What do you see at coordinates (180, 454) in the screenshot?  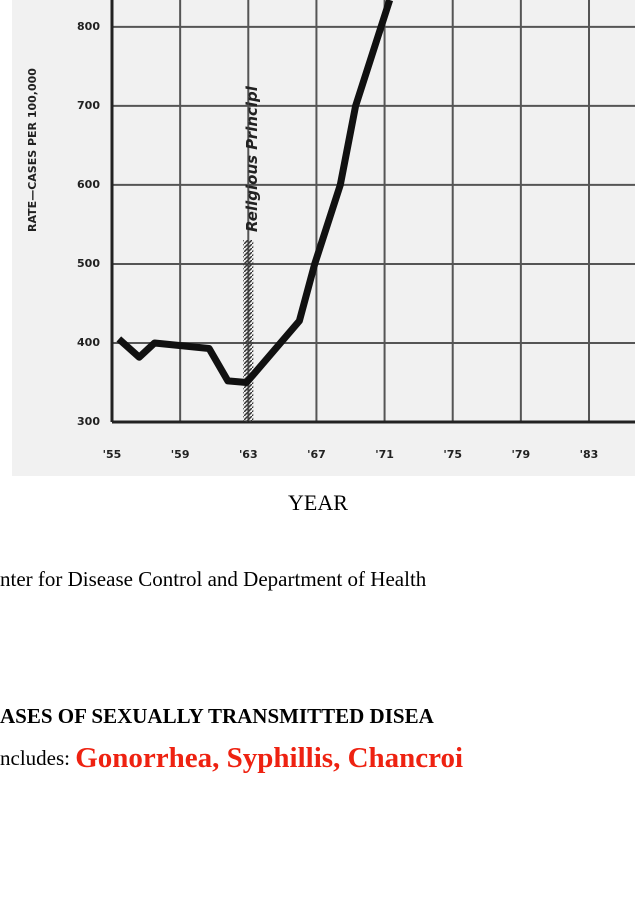 I see `x-tick-label: '59` at bounding box center [180, 454].